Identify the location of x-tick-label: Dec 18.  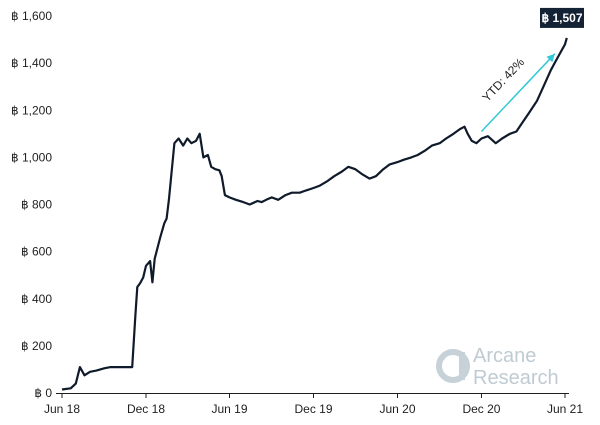
(146, 409).